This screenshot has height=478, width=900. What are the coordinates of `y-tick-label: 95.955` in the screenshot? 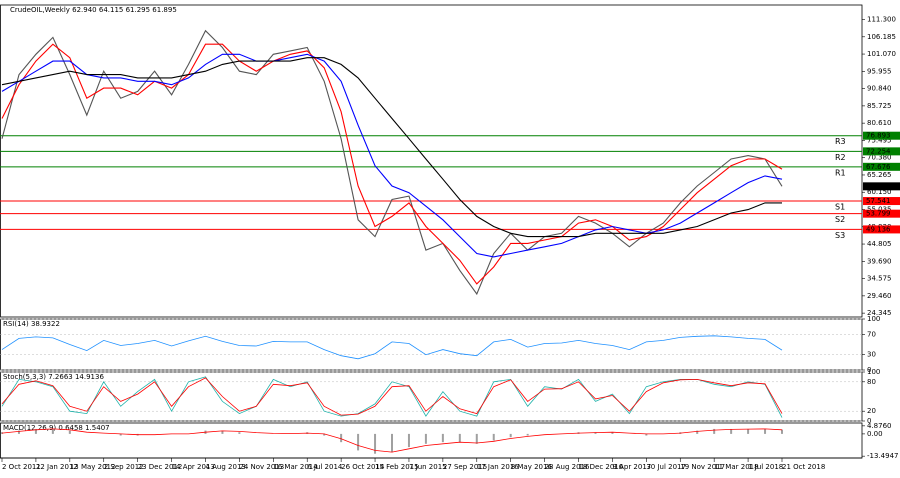 It's located at (879, 71).